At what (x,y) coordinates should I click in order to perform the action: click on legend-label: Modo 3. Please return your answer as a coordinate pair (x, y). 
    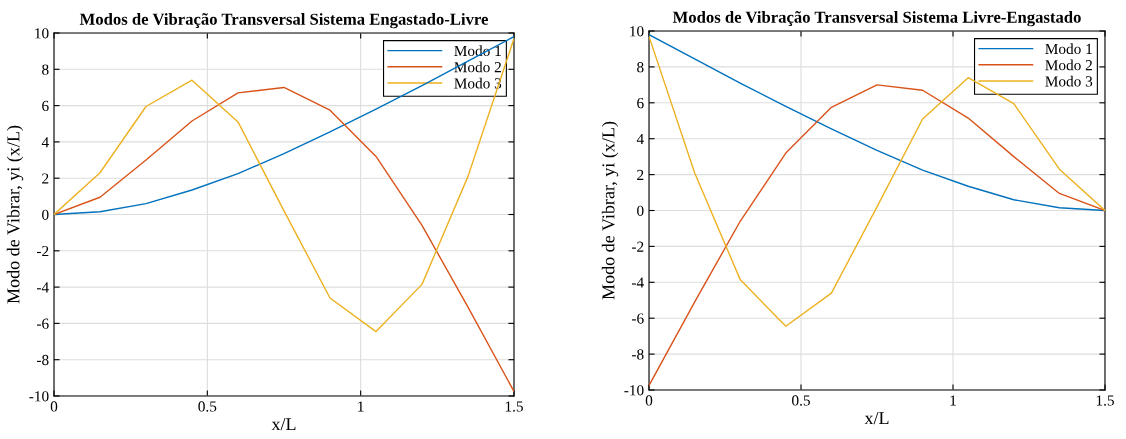
    Looking at the image, I should click on (1069, 81).